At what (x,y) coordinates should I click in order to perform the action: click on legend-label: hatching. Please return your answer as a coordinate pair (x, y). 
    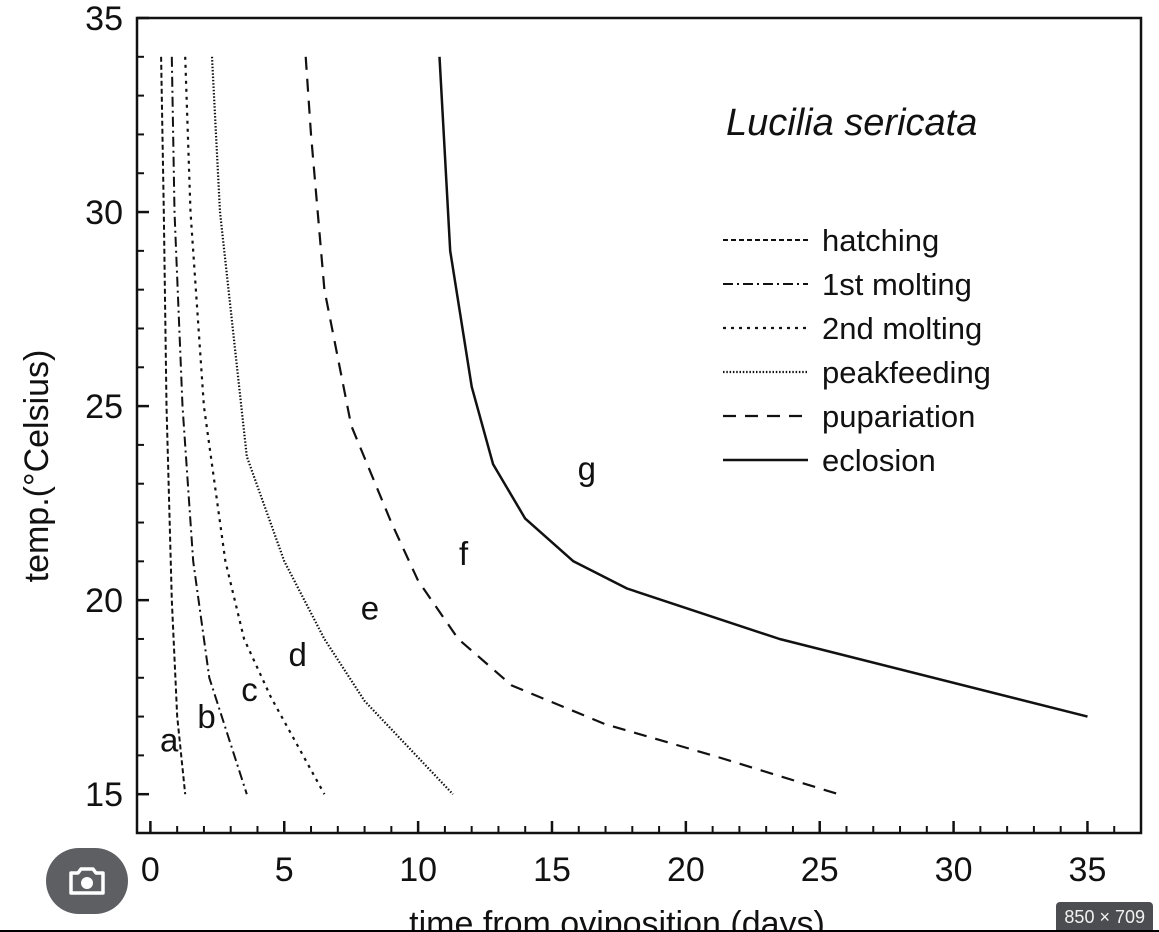
    Looking at the image, I should click on (880, 240).